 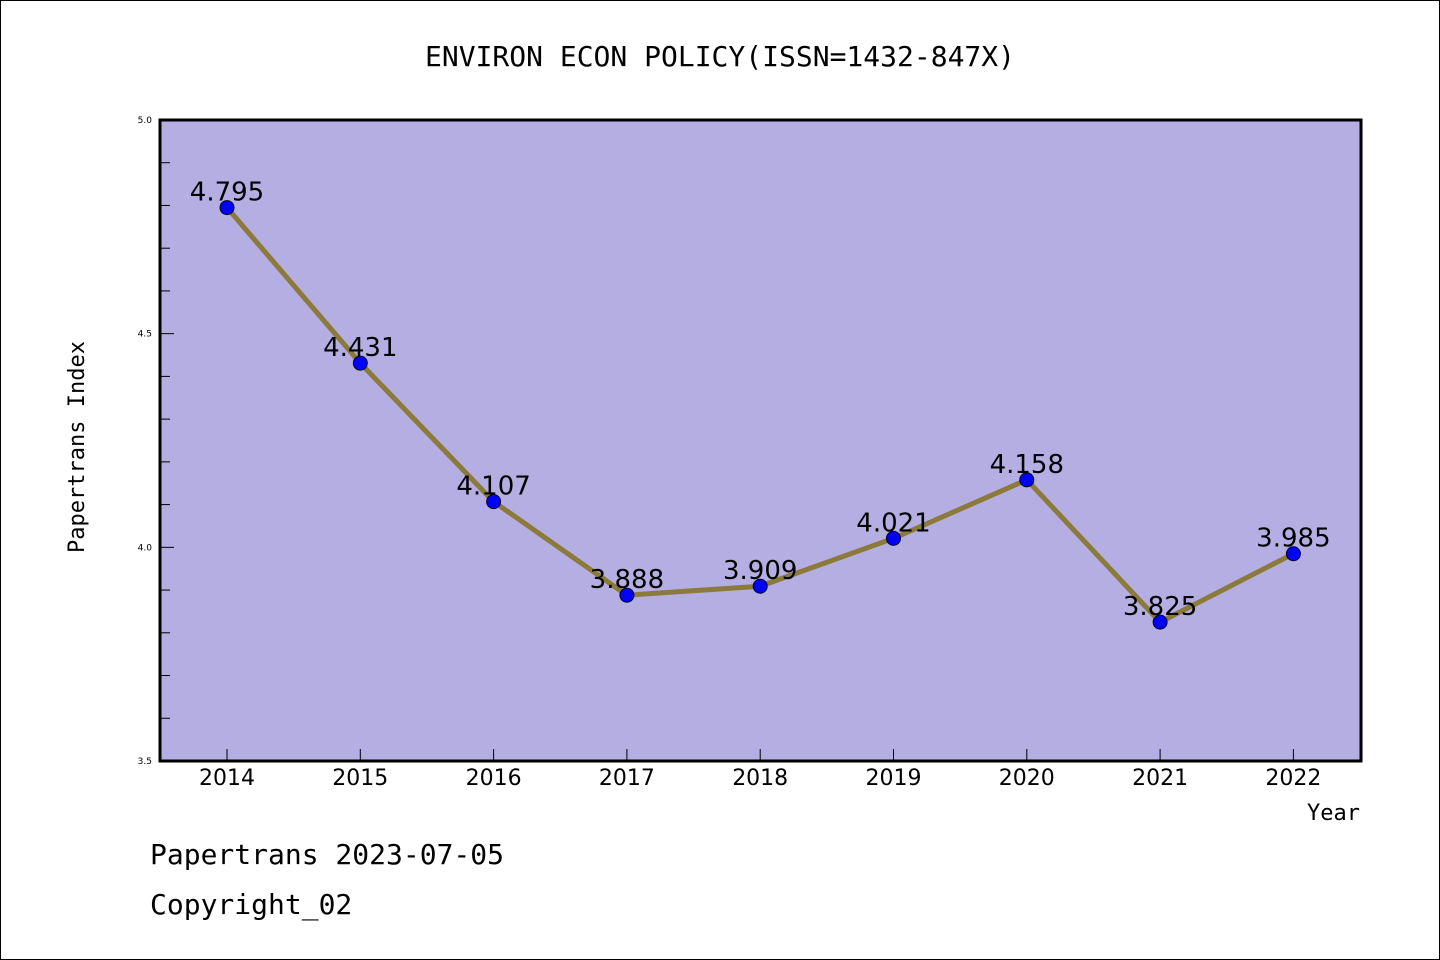 I want to click on data-label: 3.888, so click(x=627, y=580).